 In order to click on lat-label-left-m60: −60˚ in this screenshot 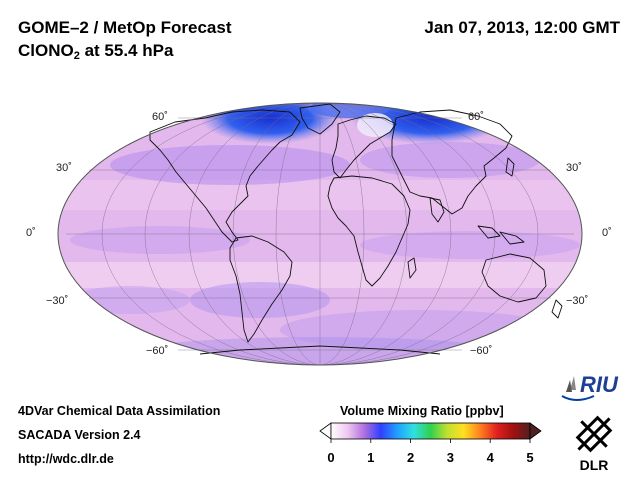, I will do `click(157, 351)`.